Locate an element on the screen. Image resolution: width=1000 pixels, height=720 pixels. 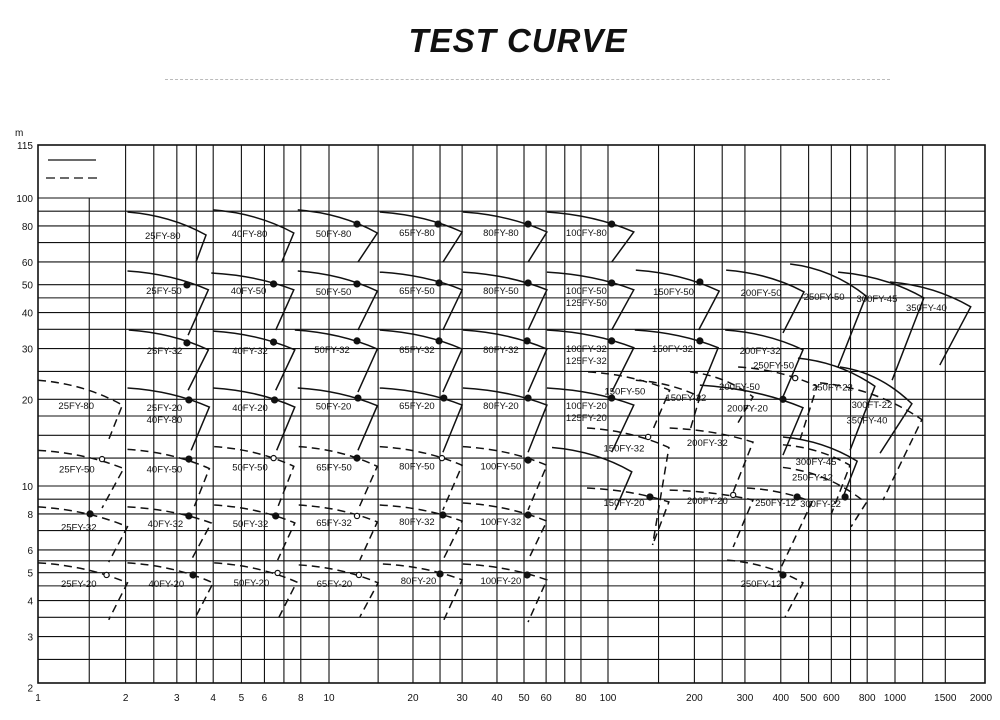
curve-label: 100FY-50 is located at coordinates (586, 291).